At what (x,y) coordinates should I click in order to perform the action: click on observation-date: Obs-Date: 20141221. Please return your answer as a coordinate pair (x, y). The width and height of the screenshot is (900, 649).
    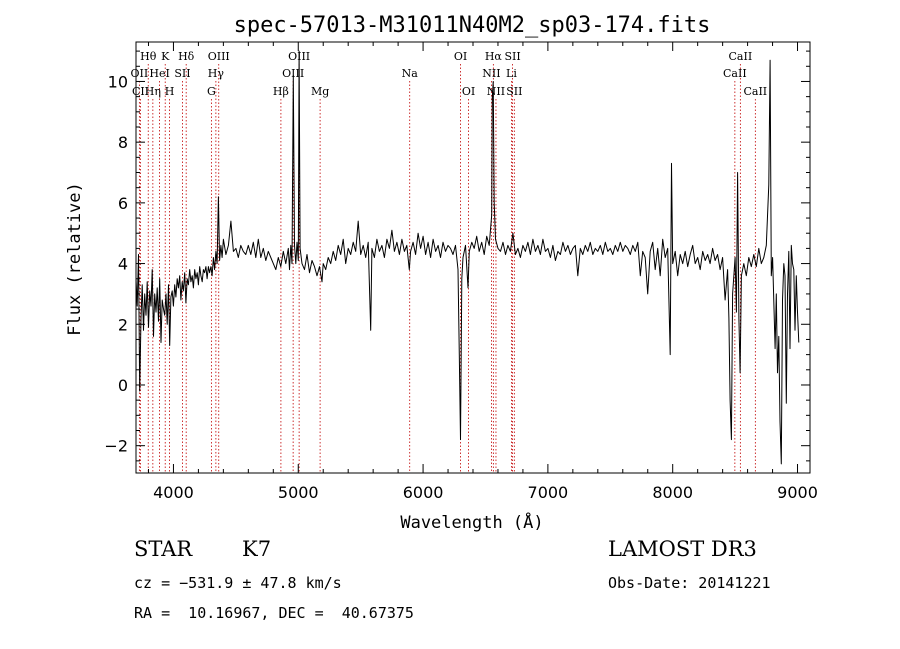
    Looking at the image, I should click on (689, 583).